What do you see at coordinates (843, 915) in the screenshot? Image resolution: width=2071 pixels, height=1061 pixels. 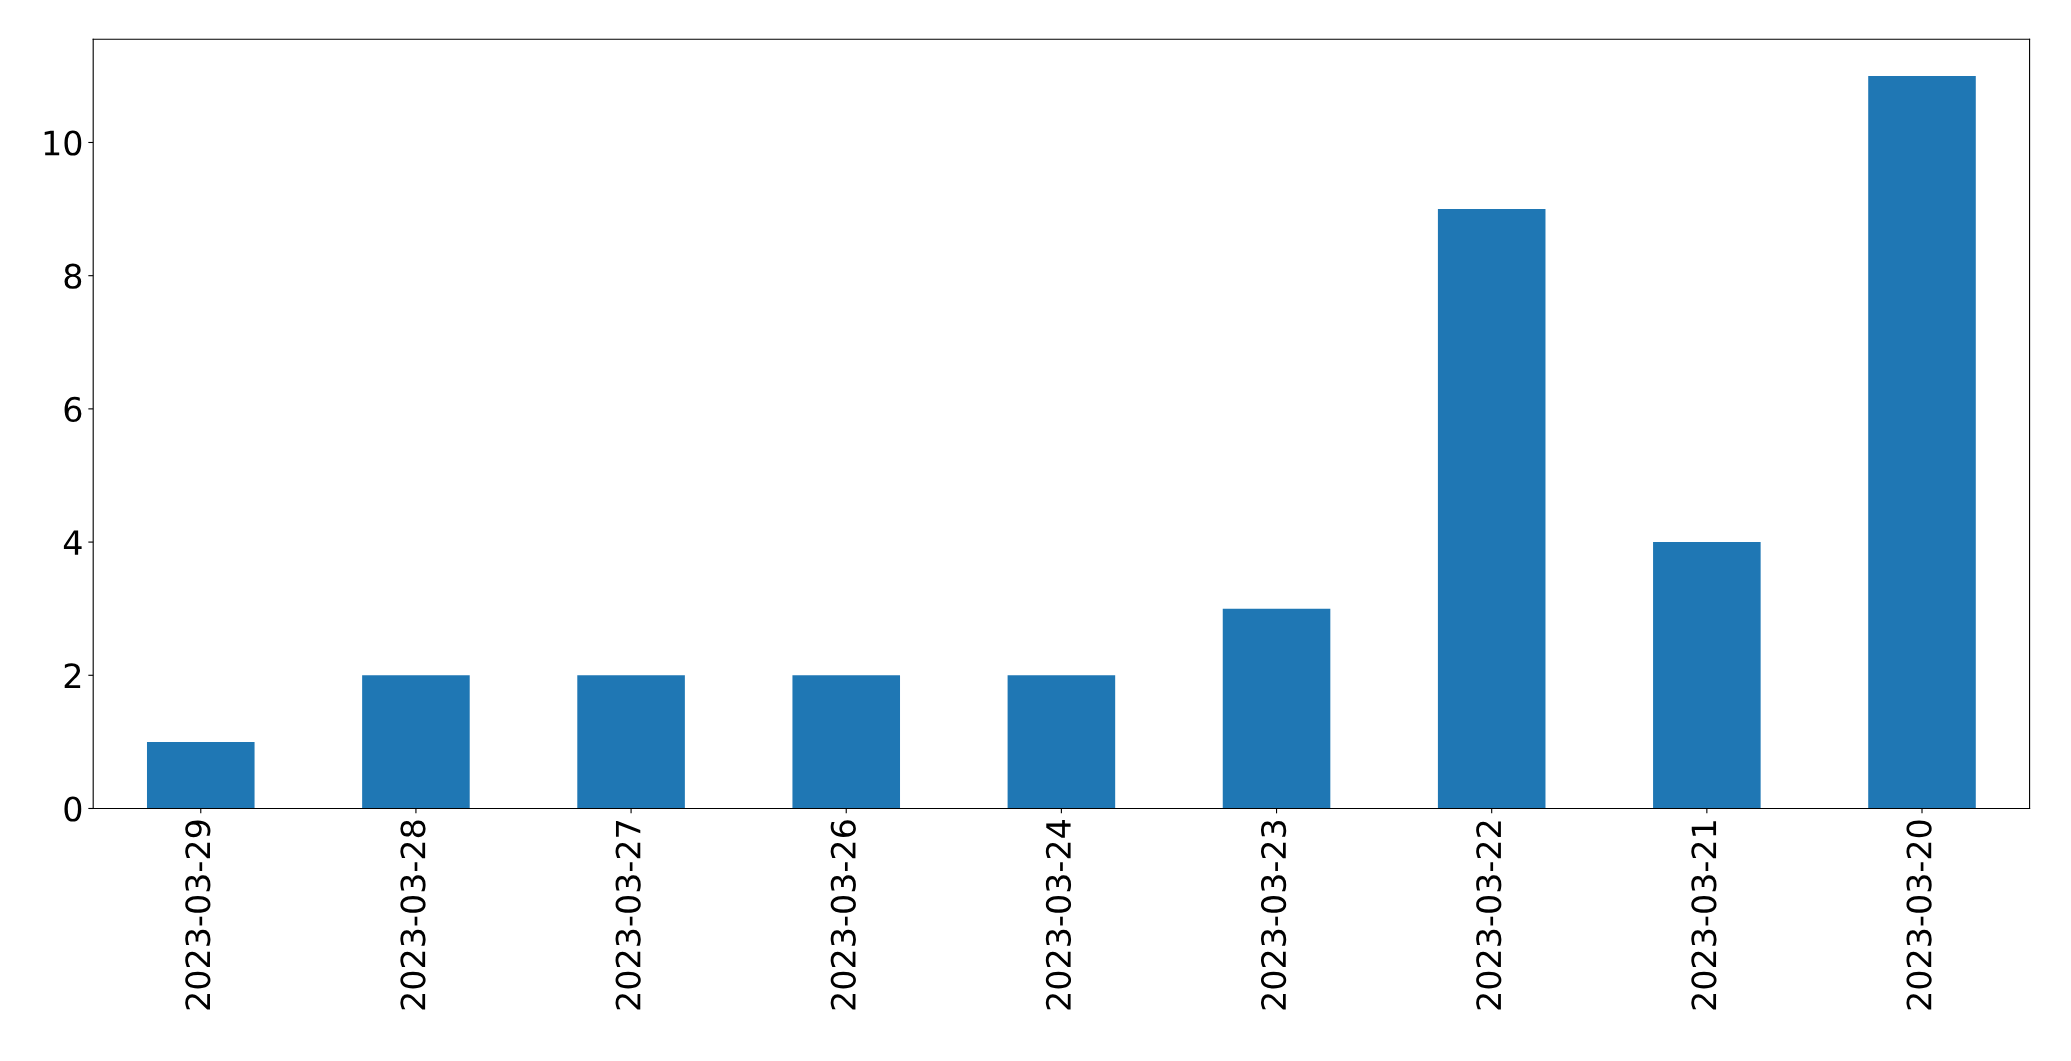 I see `x-tick-label: 2023-03-26` at bounding box center [843, 915].